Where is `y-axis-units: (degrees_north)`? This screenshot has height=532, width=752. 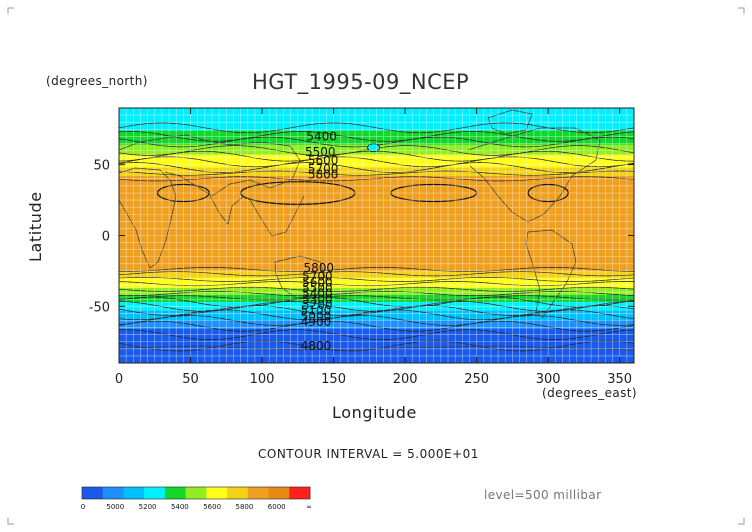
y-axis-units: (degrees_north) is located at coordinates (97, 81).